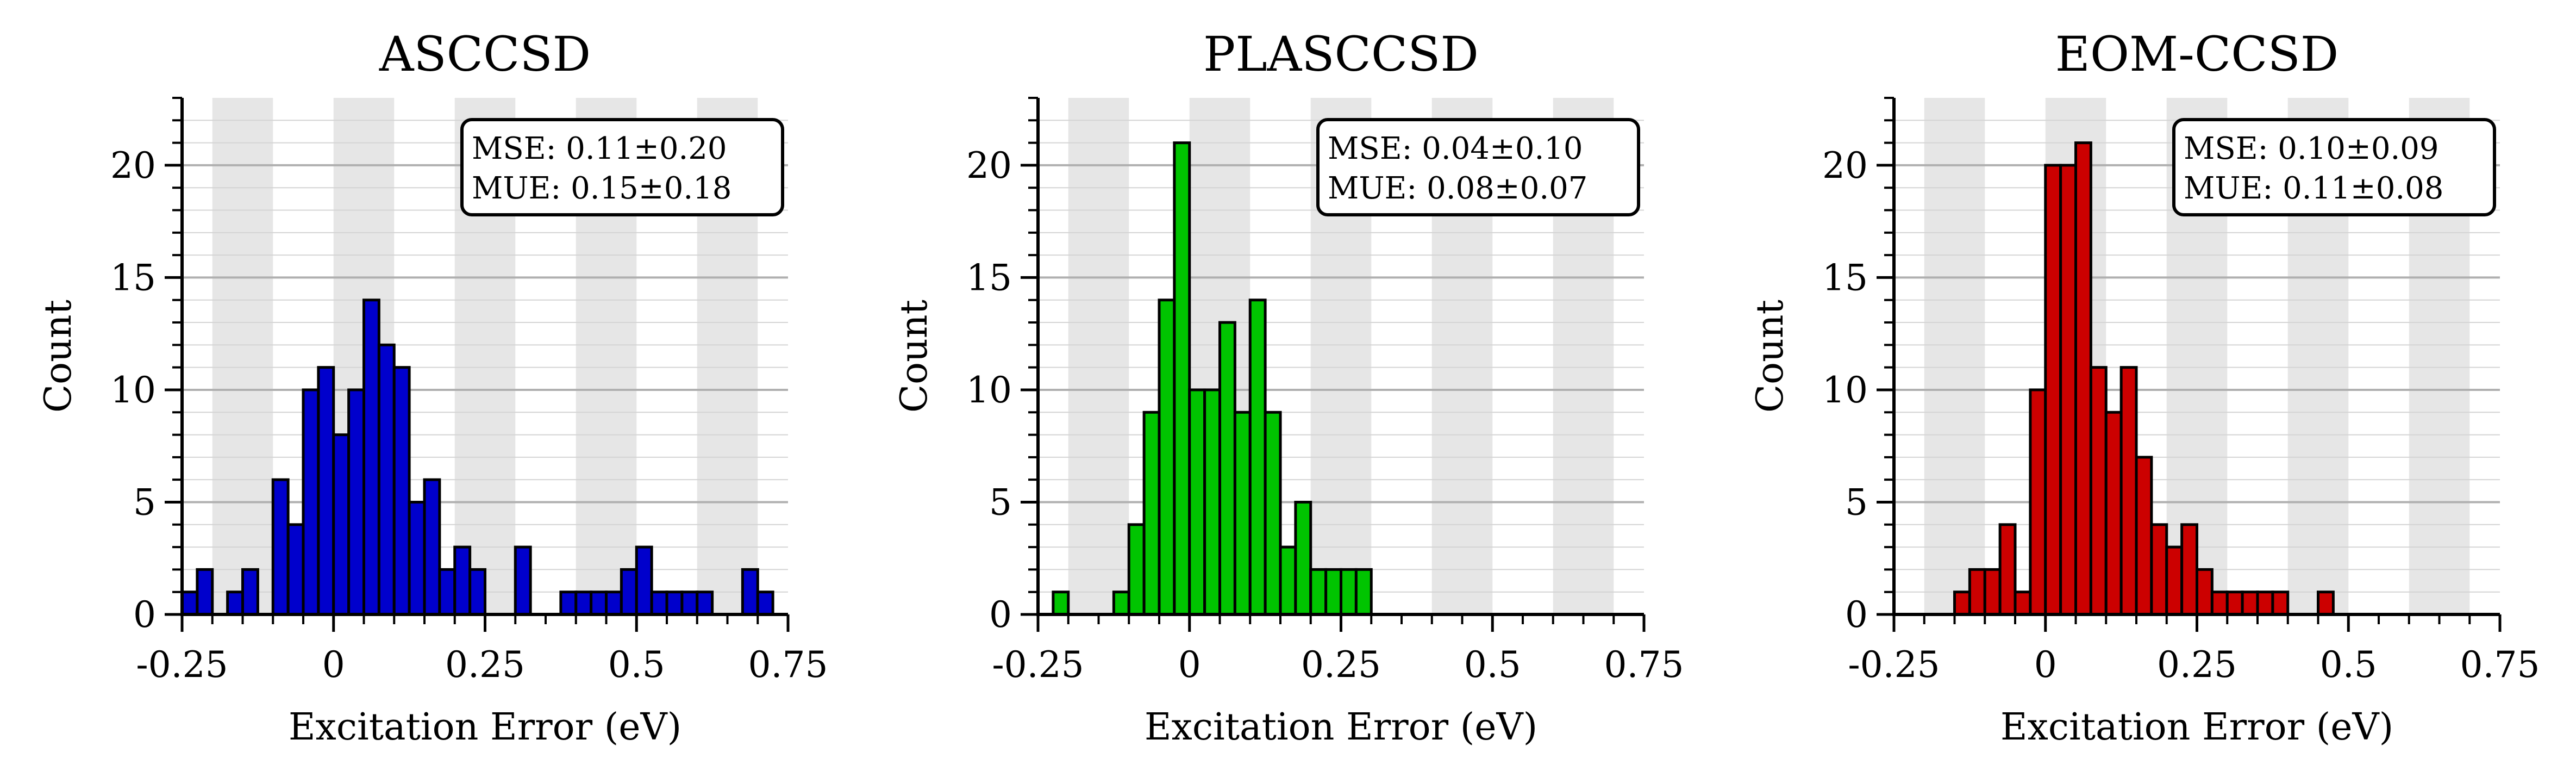 Image resolution: width=2576 pixels, height=783 pixels. Describe the element at coordinates (2312, 148) in the screenshot. I see `mse-stat: MSE: 0.10±0.09` at that location.